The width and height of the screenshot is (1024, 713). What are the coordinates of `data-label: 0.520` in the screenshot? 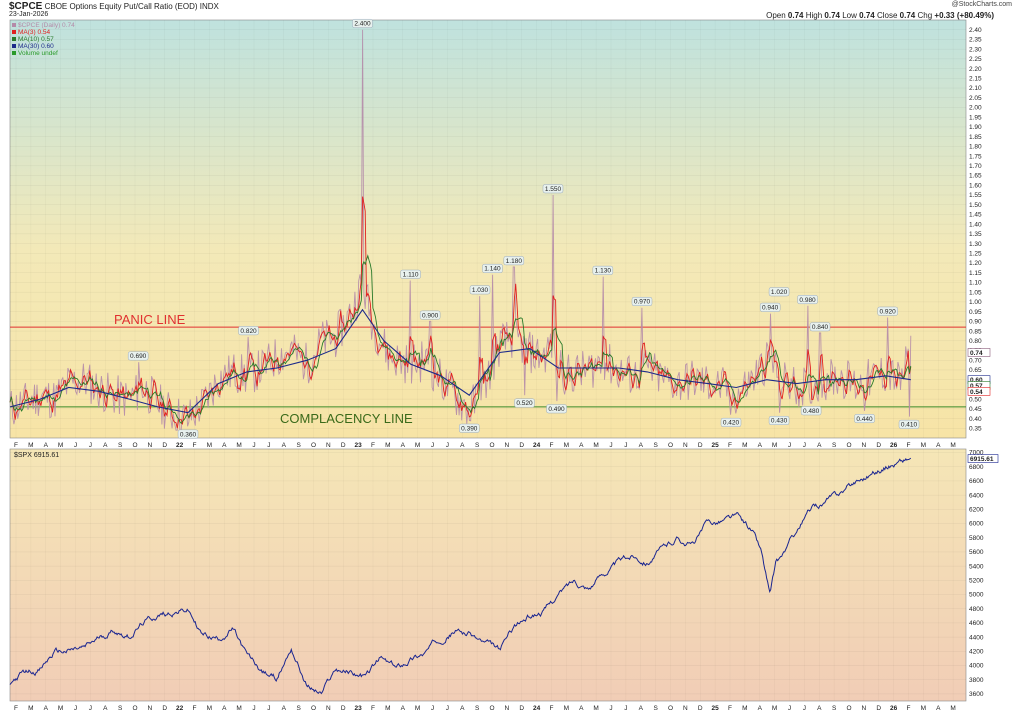 It's located at (524, 403).